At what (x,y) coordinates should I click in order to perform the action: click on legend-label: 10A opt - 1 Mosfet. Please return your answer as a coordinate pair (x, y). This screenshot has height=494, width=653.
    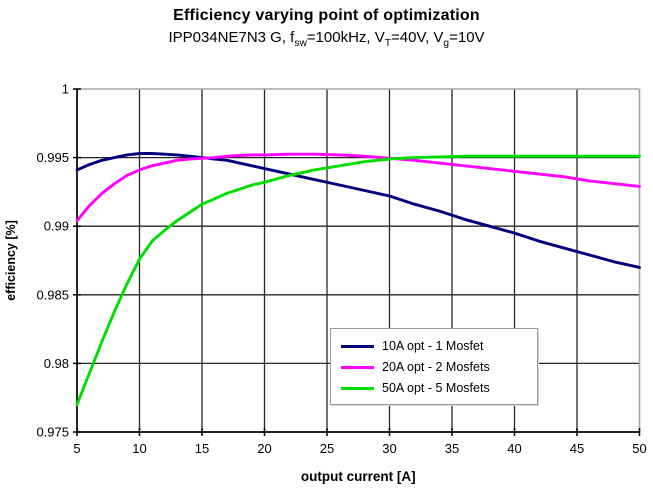
    Looking at the image, I should click on (433, 346).